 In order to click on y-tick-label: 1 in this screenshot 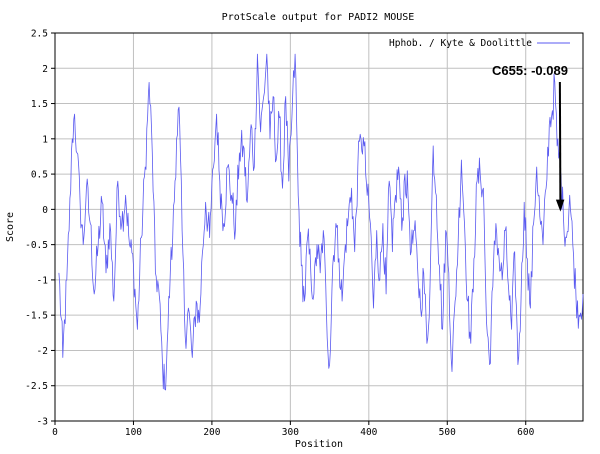, I will do `click(45, 139)`.